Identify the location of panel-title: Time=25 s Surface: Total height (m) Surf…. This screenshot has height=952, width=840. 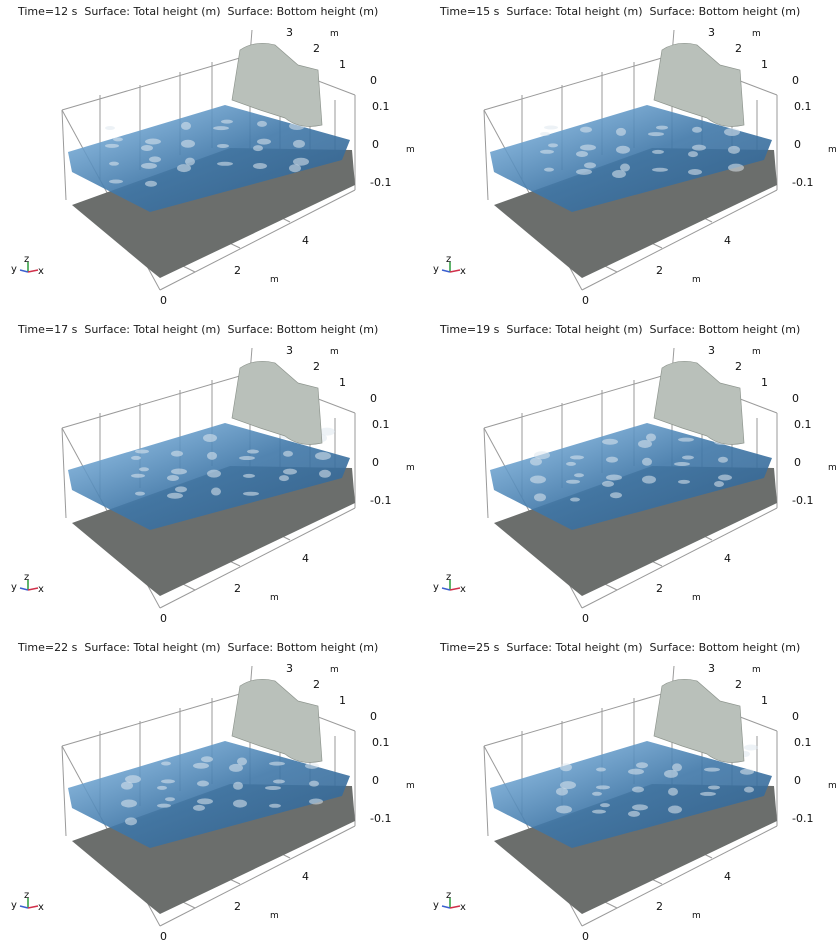
(620, 647).